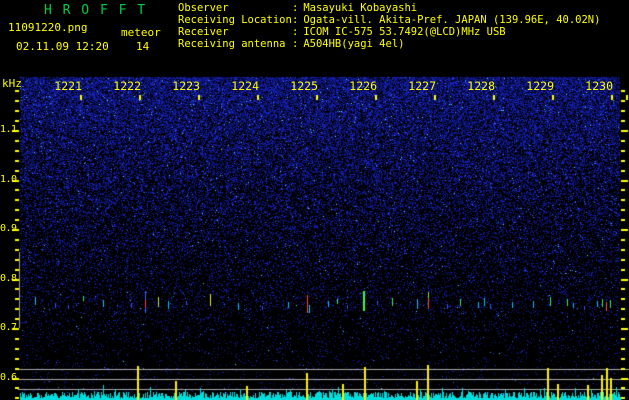 The image size is (629, 400). Describe the element at coordinates (48, 27) in the screenshot. I see `output-filename: 11091220.png` at that location.